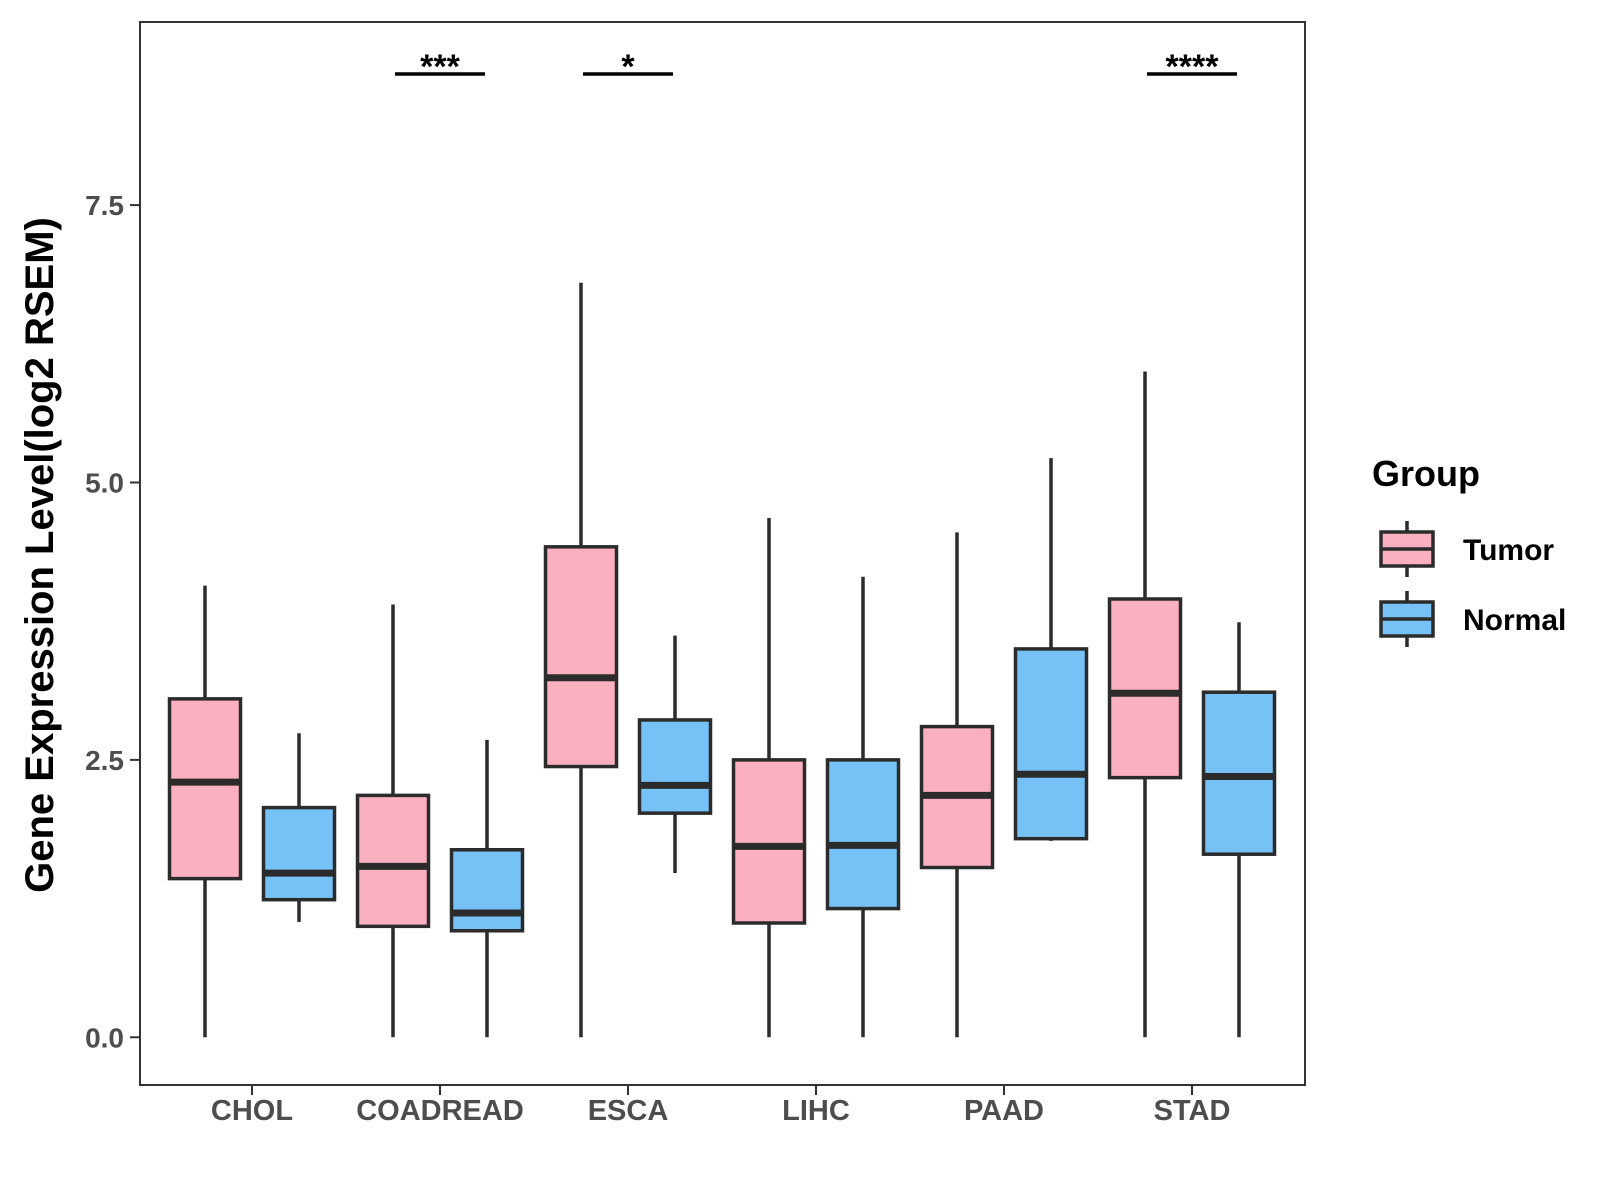 This screenshot has width=1600, height=1200. I want to click on legend-label-tumor: Tumor, so click(1508, 550).